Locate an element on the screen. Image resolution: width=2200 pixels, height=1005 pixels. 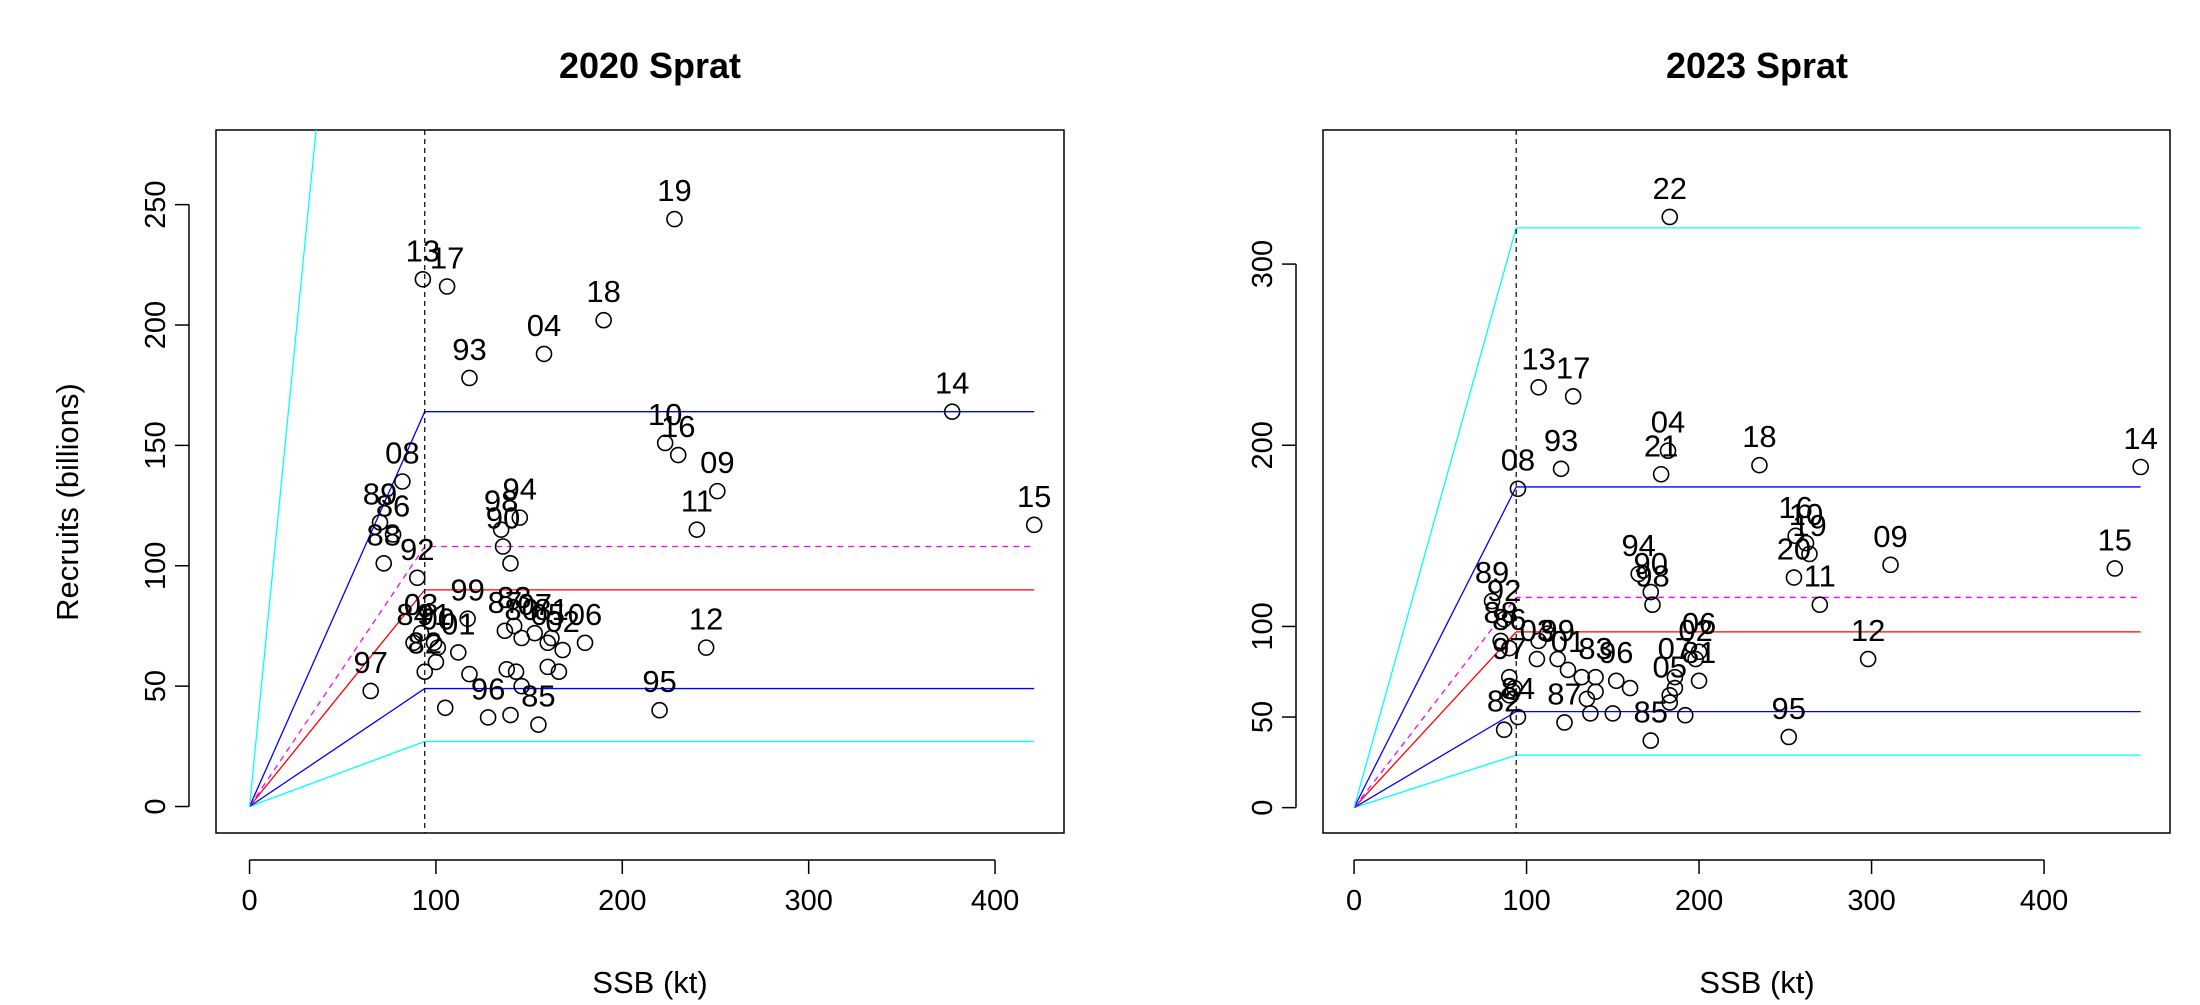
point-label: 11 is located at coordinates (1820, 576).